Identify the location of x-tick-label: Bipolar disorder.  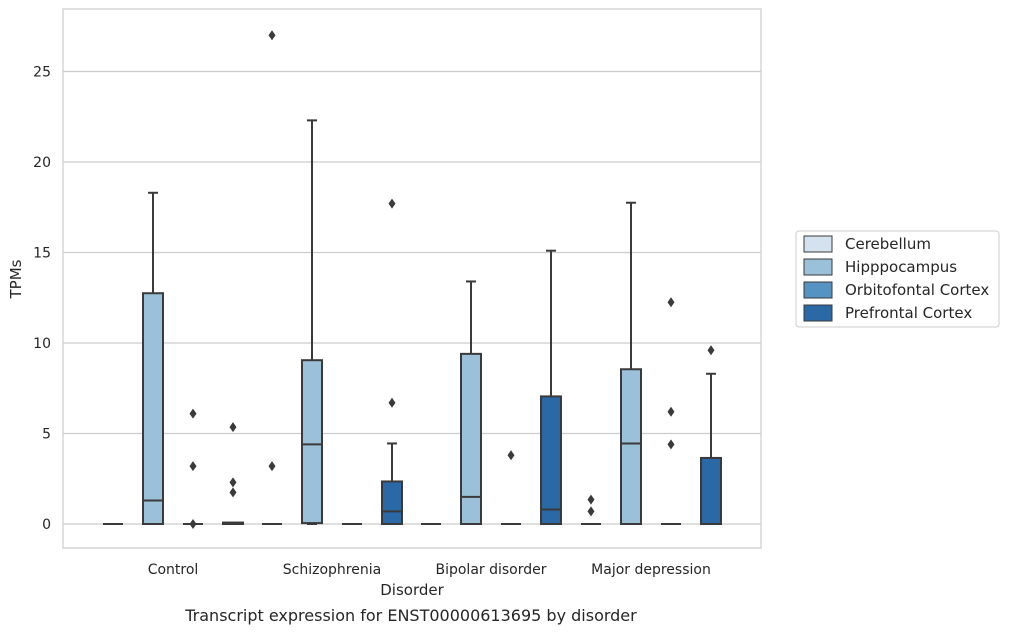
(490, 570).